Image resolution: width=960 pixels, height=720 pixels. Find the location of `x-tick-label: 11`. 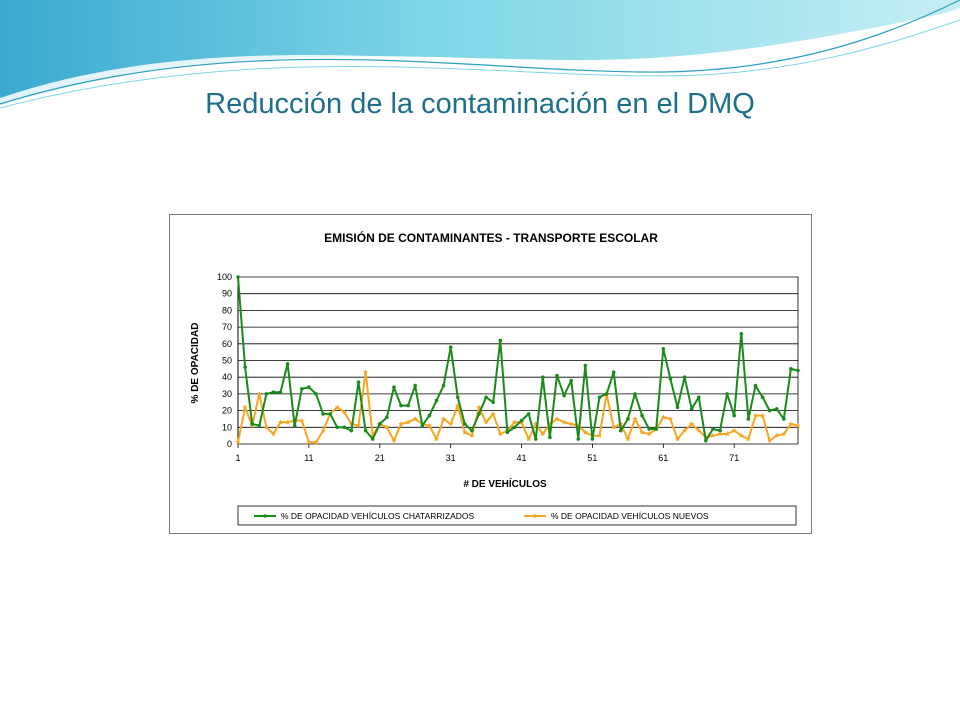

x-tick-label: 11 is located at coordinates (308, 458).